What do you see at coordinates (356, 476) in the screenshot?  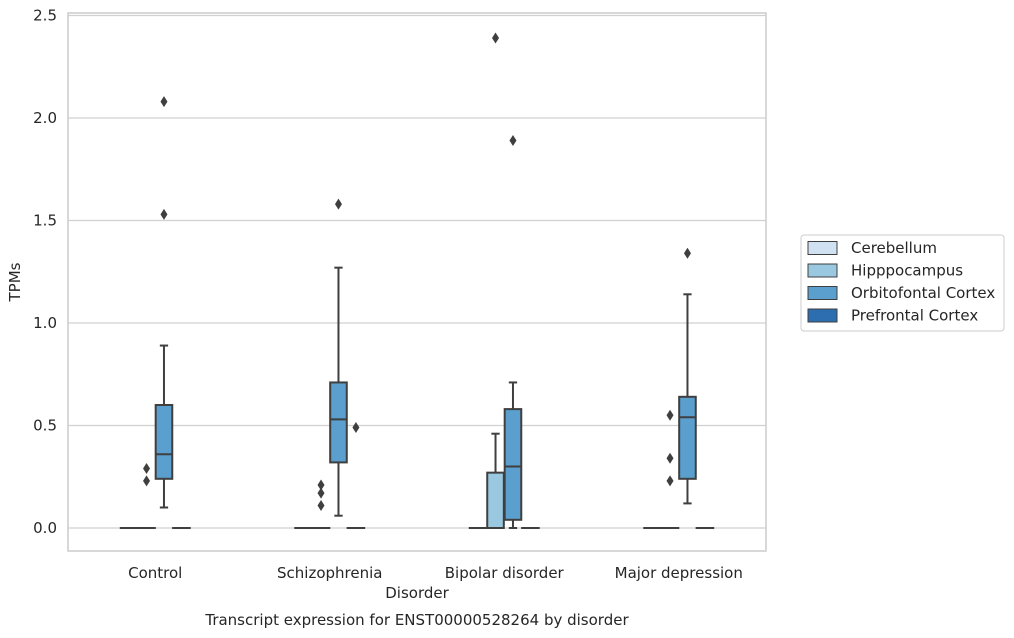 I see `box-prefrontal-cortex` at bounding box center [356, 476].